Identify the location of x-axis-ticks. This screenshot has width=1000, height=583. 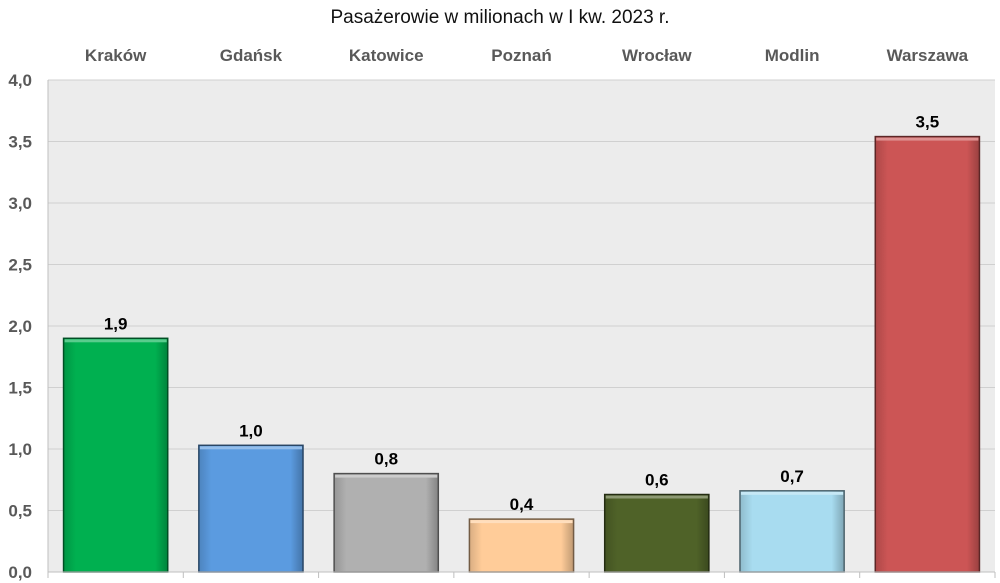
(521, 575).